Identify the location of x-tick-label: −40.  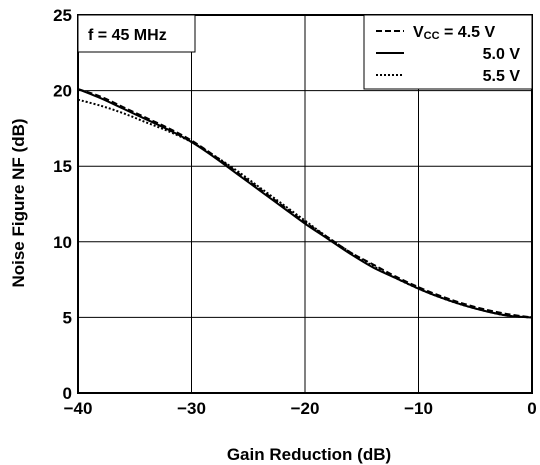
(78, 408).